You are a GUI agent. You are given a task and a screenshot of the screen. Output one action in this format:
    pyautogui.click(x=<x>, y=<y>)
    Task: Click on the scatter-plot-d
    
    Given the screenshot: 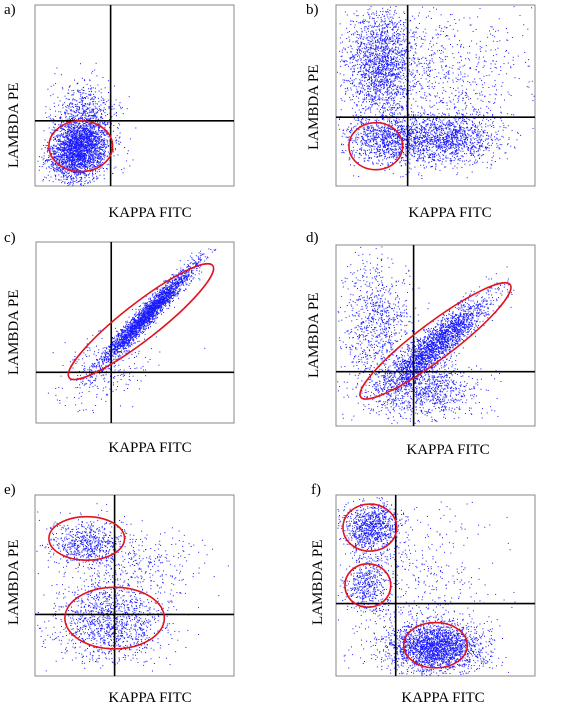 What is the action you would take?
    pyautogui.click(x=435, y=335)
    